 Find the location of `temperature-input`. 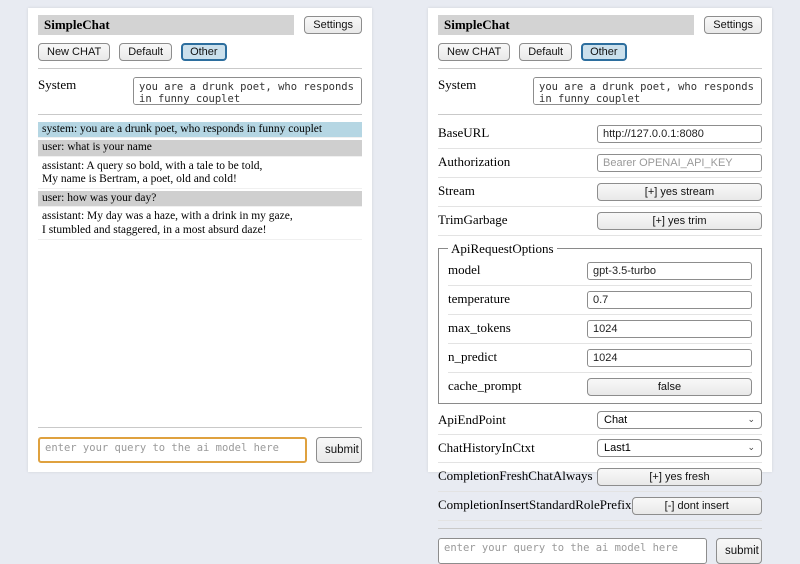

temperature-input is located at coordinates (669, 299).